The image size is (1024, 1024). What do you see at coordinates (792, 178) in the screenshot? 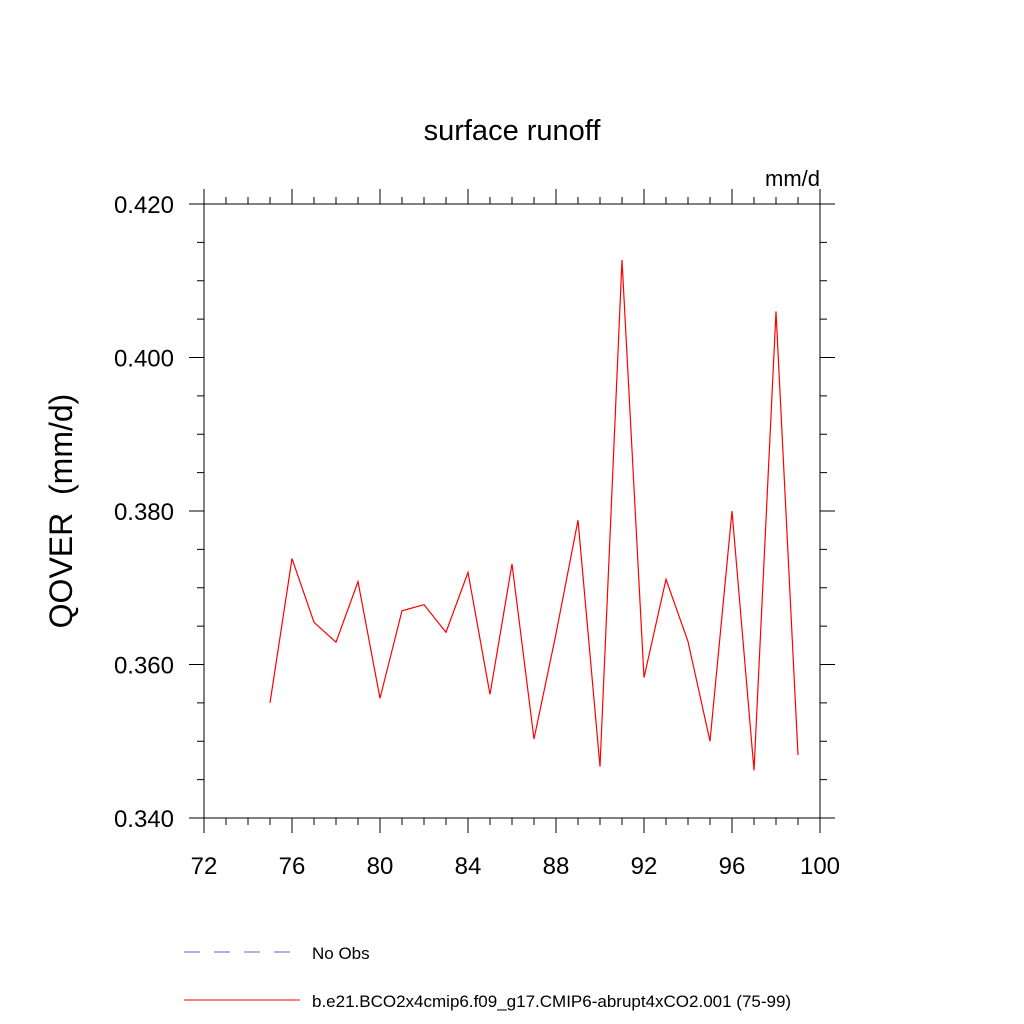
I see `units-label: mm/d` at bounding box center [792, 178].